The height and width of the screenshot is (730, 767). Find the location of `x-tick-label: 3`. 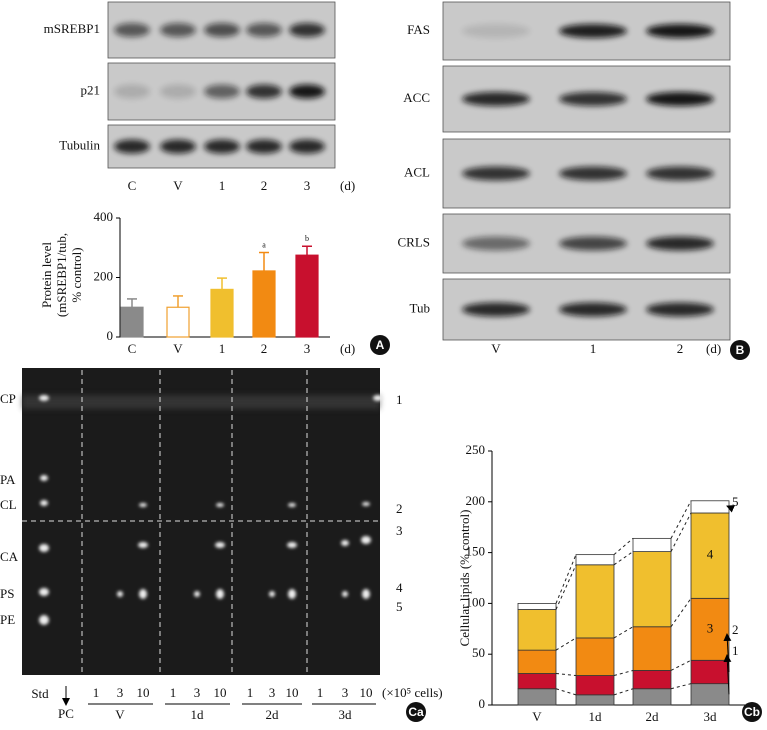

x-tick-label: 3 is located at coordinates (307, 348).